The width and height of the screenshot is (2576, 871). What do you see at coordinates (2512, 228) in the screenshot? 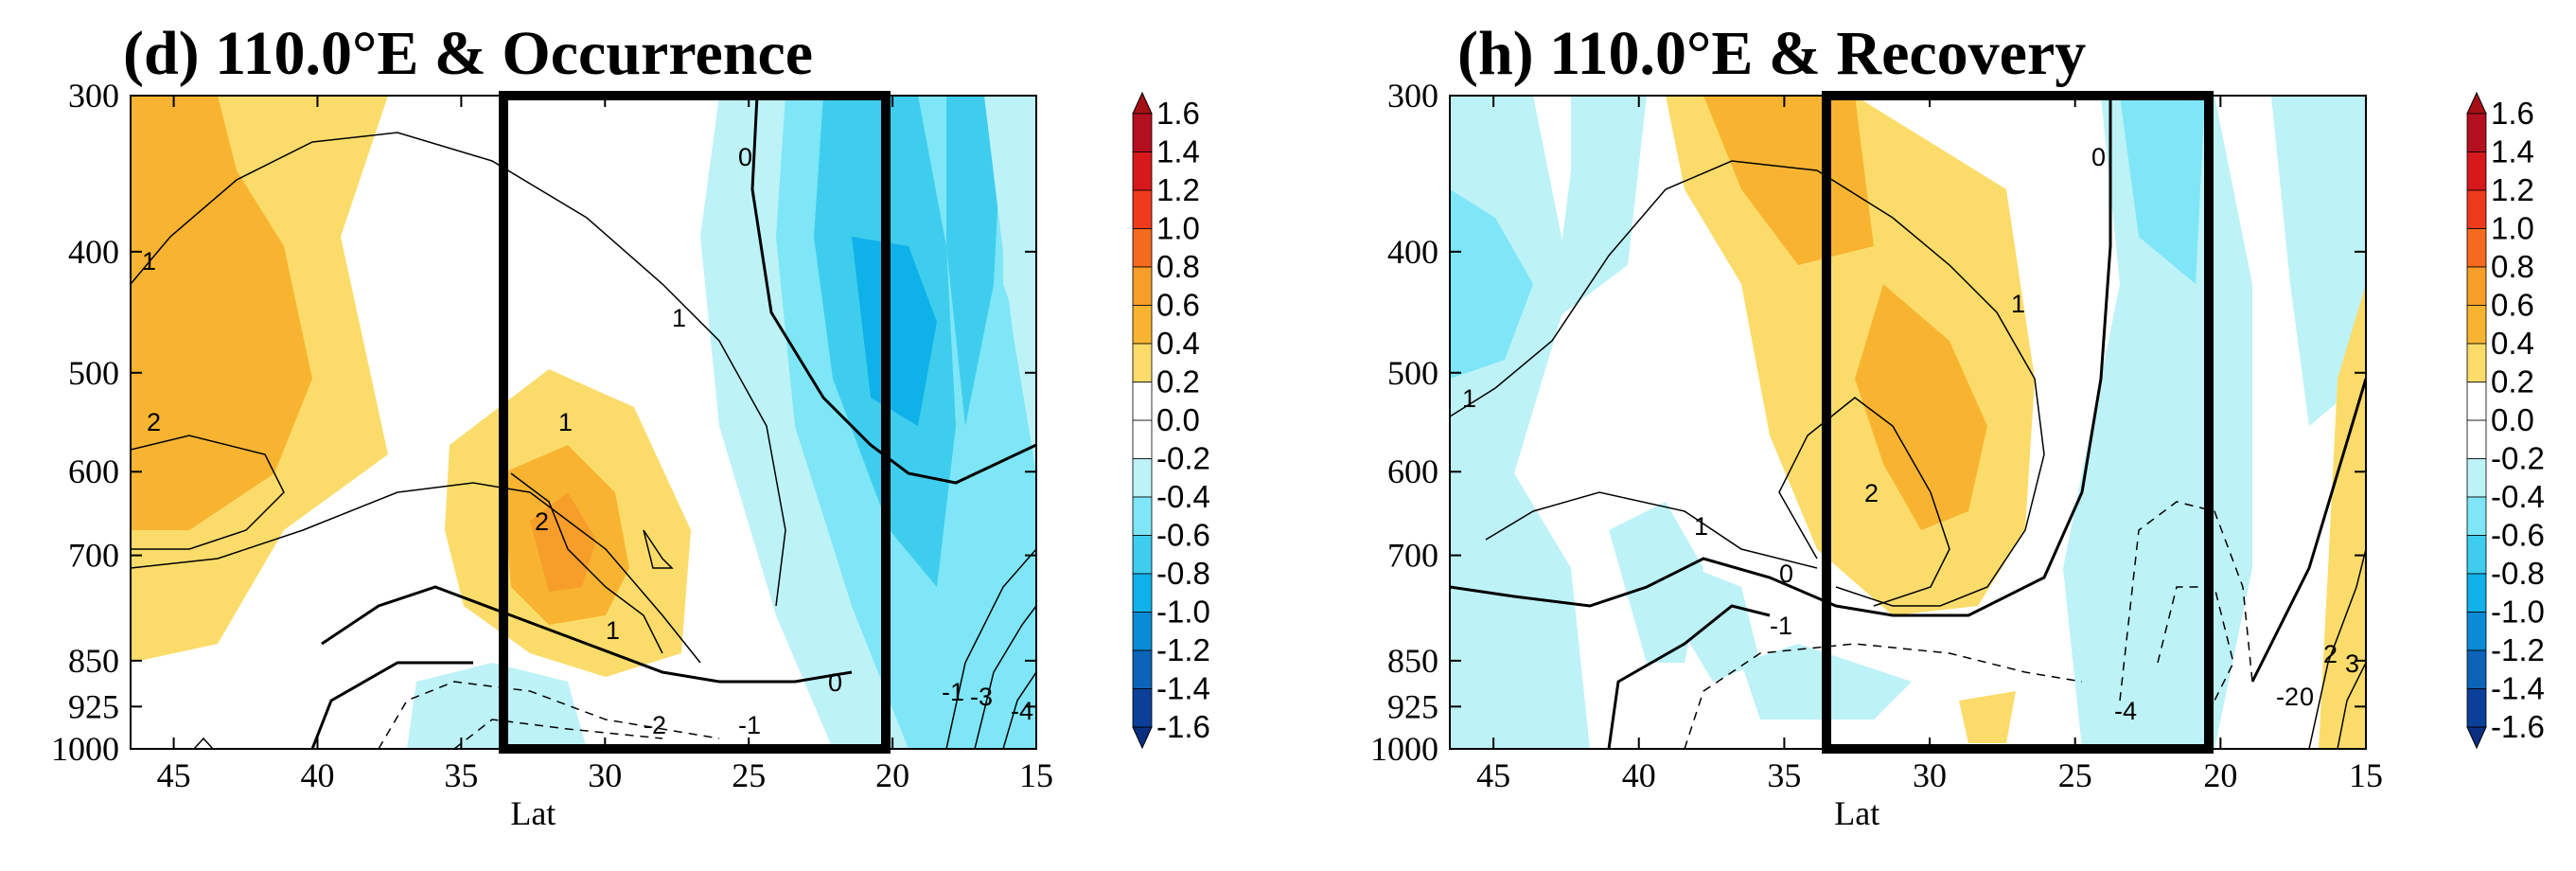
I see `colorbar-label: 1.0` at bounding box center [2512, 228].